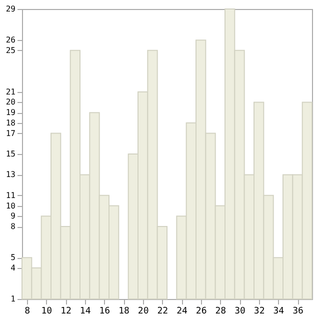 The width and height of the screenshot is (326, 321). Describe the element at coordinates (11, 175) in the screenshot. I see `y-tick-label: 13` at that location.